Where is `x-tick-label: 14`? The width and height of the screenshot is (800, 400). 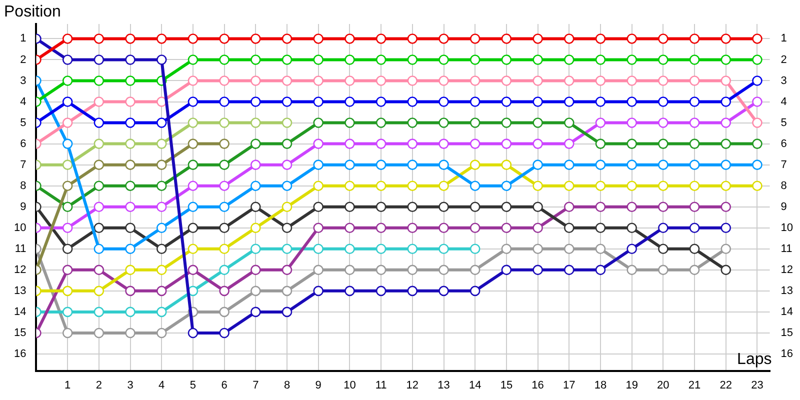 x-tick-label: 14 is located at coordinates (475, 385).